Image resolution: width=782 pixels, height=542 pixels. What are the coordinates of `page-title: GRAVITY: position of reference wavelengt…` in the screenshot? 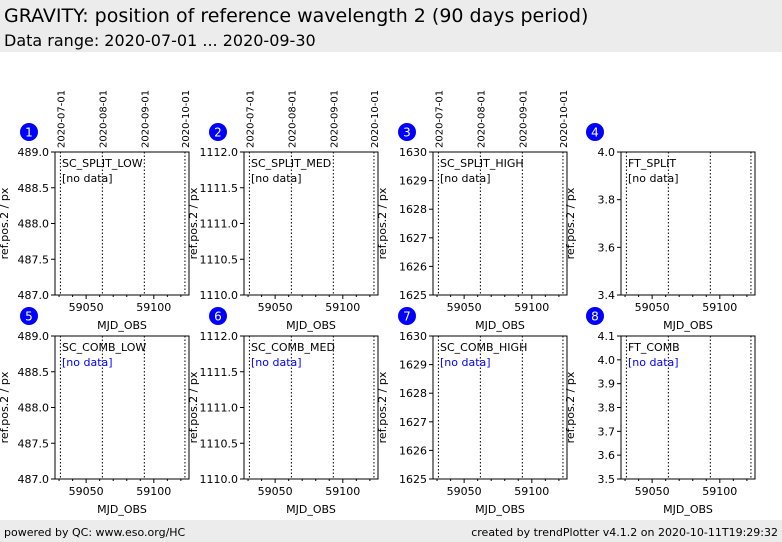 It's located at (296, 16).